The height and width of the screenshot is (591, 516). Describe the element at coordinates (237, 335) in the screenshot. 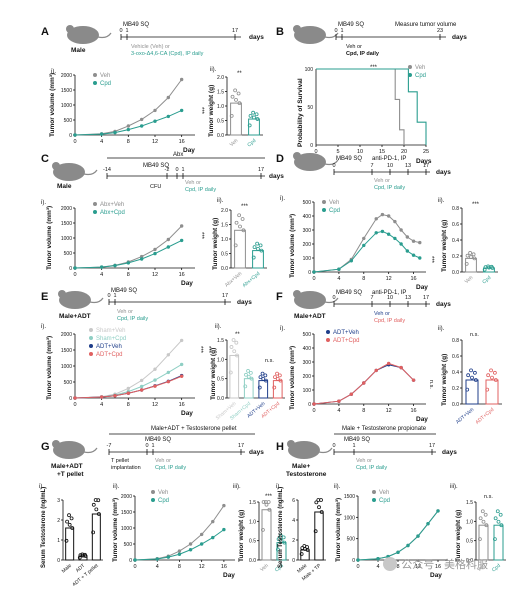

I see `significance: **` at that location.